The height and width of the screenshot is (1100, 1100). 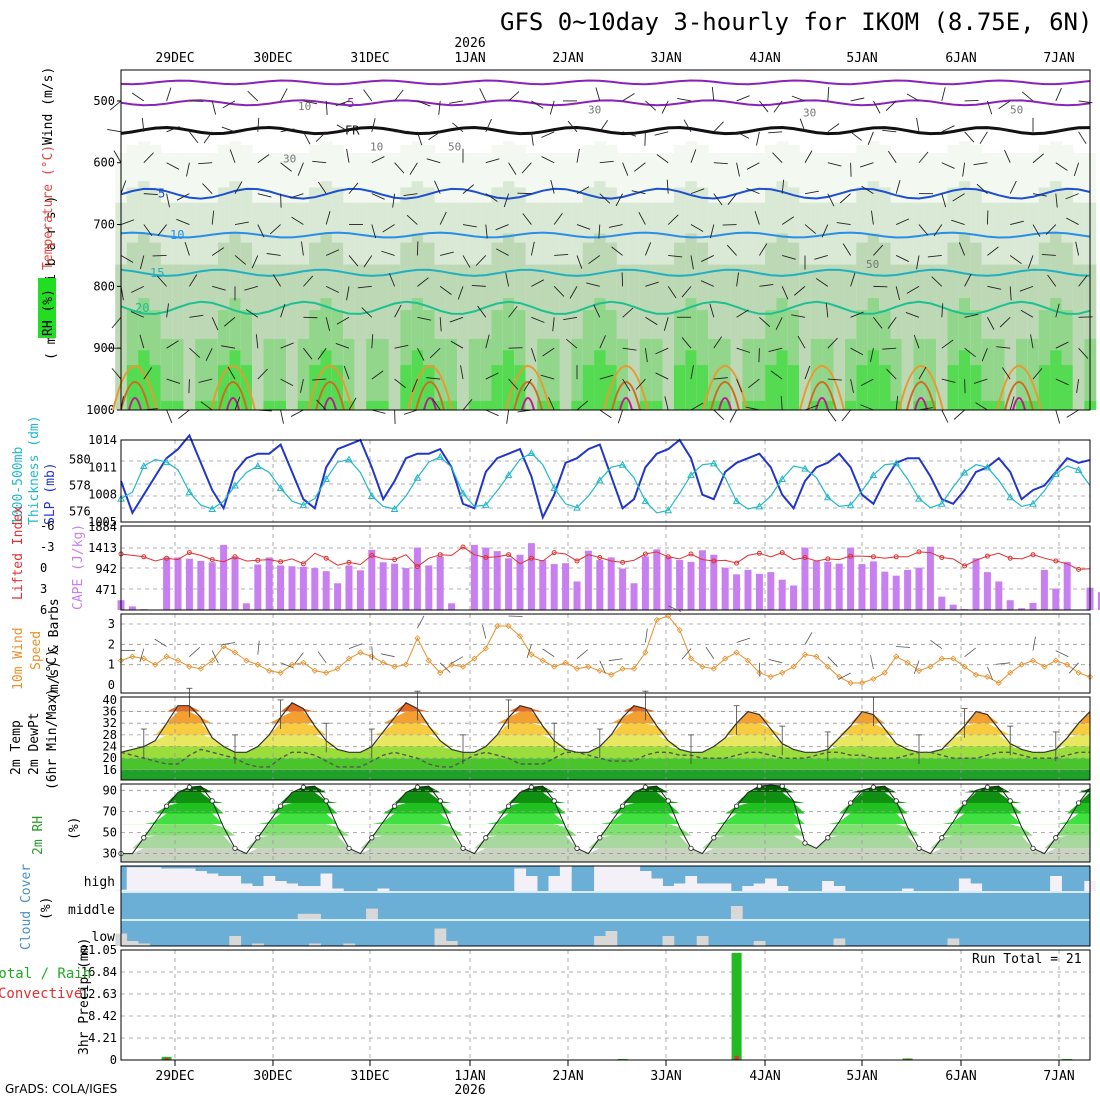 What do you see at coordinates (110, 790) in the screenshot?
I see `rh2m-tick-label: 90` at bounding box center [110, 790].